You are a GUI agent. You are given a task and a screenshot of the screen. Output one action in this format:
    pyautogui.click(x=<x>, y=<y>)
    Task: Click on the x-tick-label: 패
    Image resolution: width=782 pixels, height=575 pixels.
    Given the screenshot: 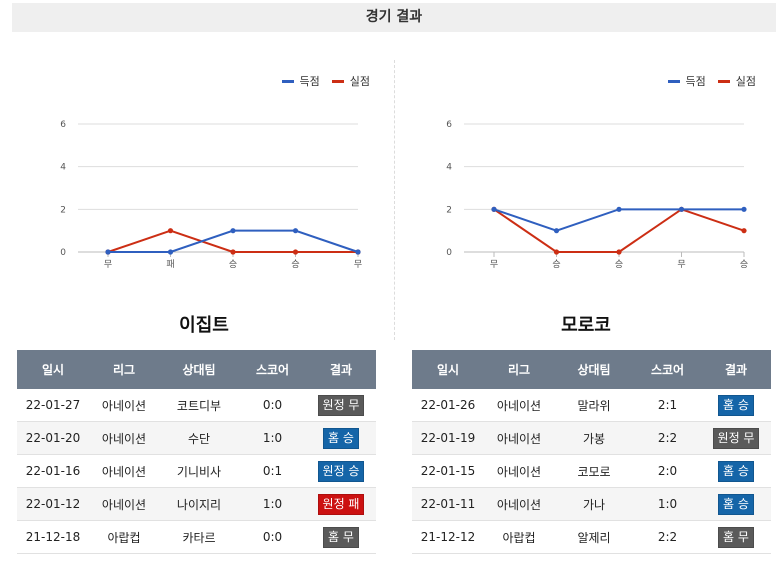 What is the action you would take?
    pyautogui.click(x=170, y=264)
    